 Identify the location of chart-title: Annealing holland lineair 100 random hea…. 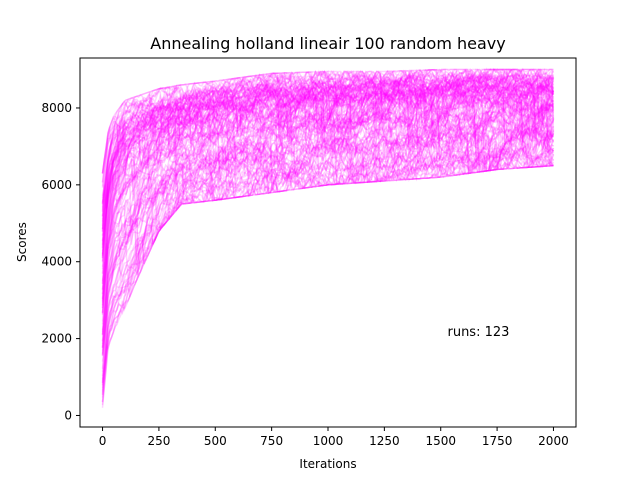
(327, 43).